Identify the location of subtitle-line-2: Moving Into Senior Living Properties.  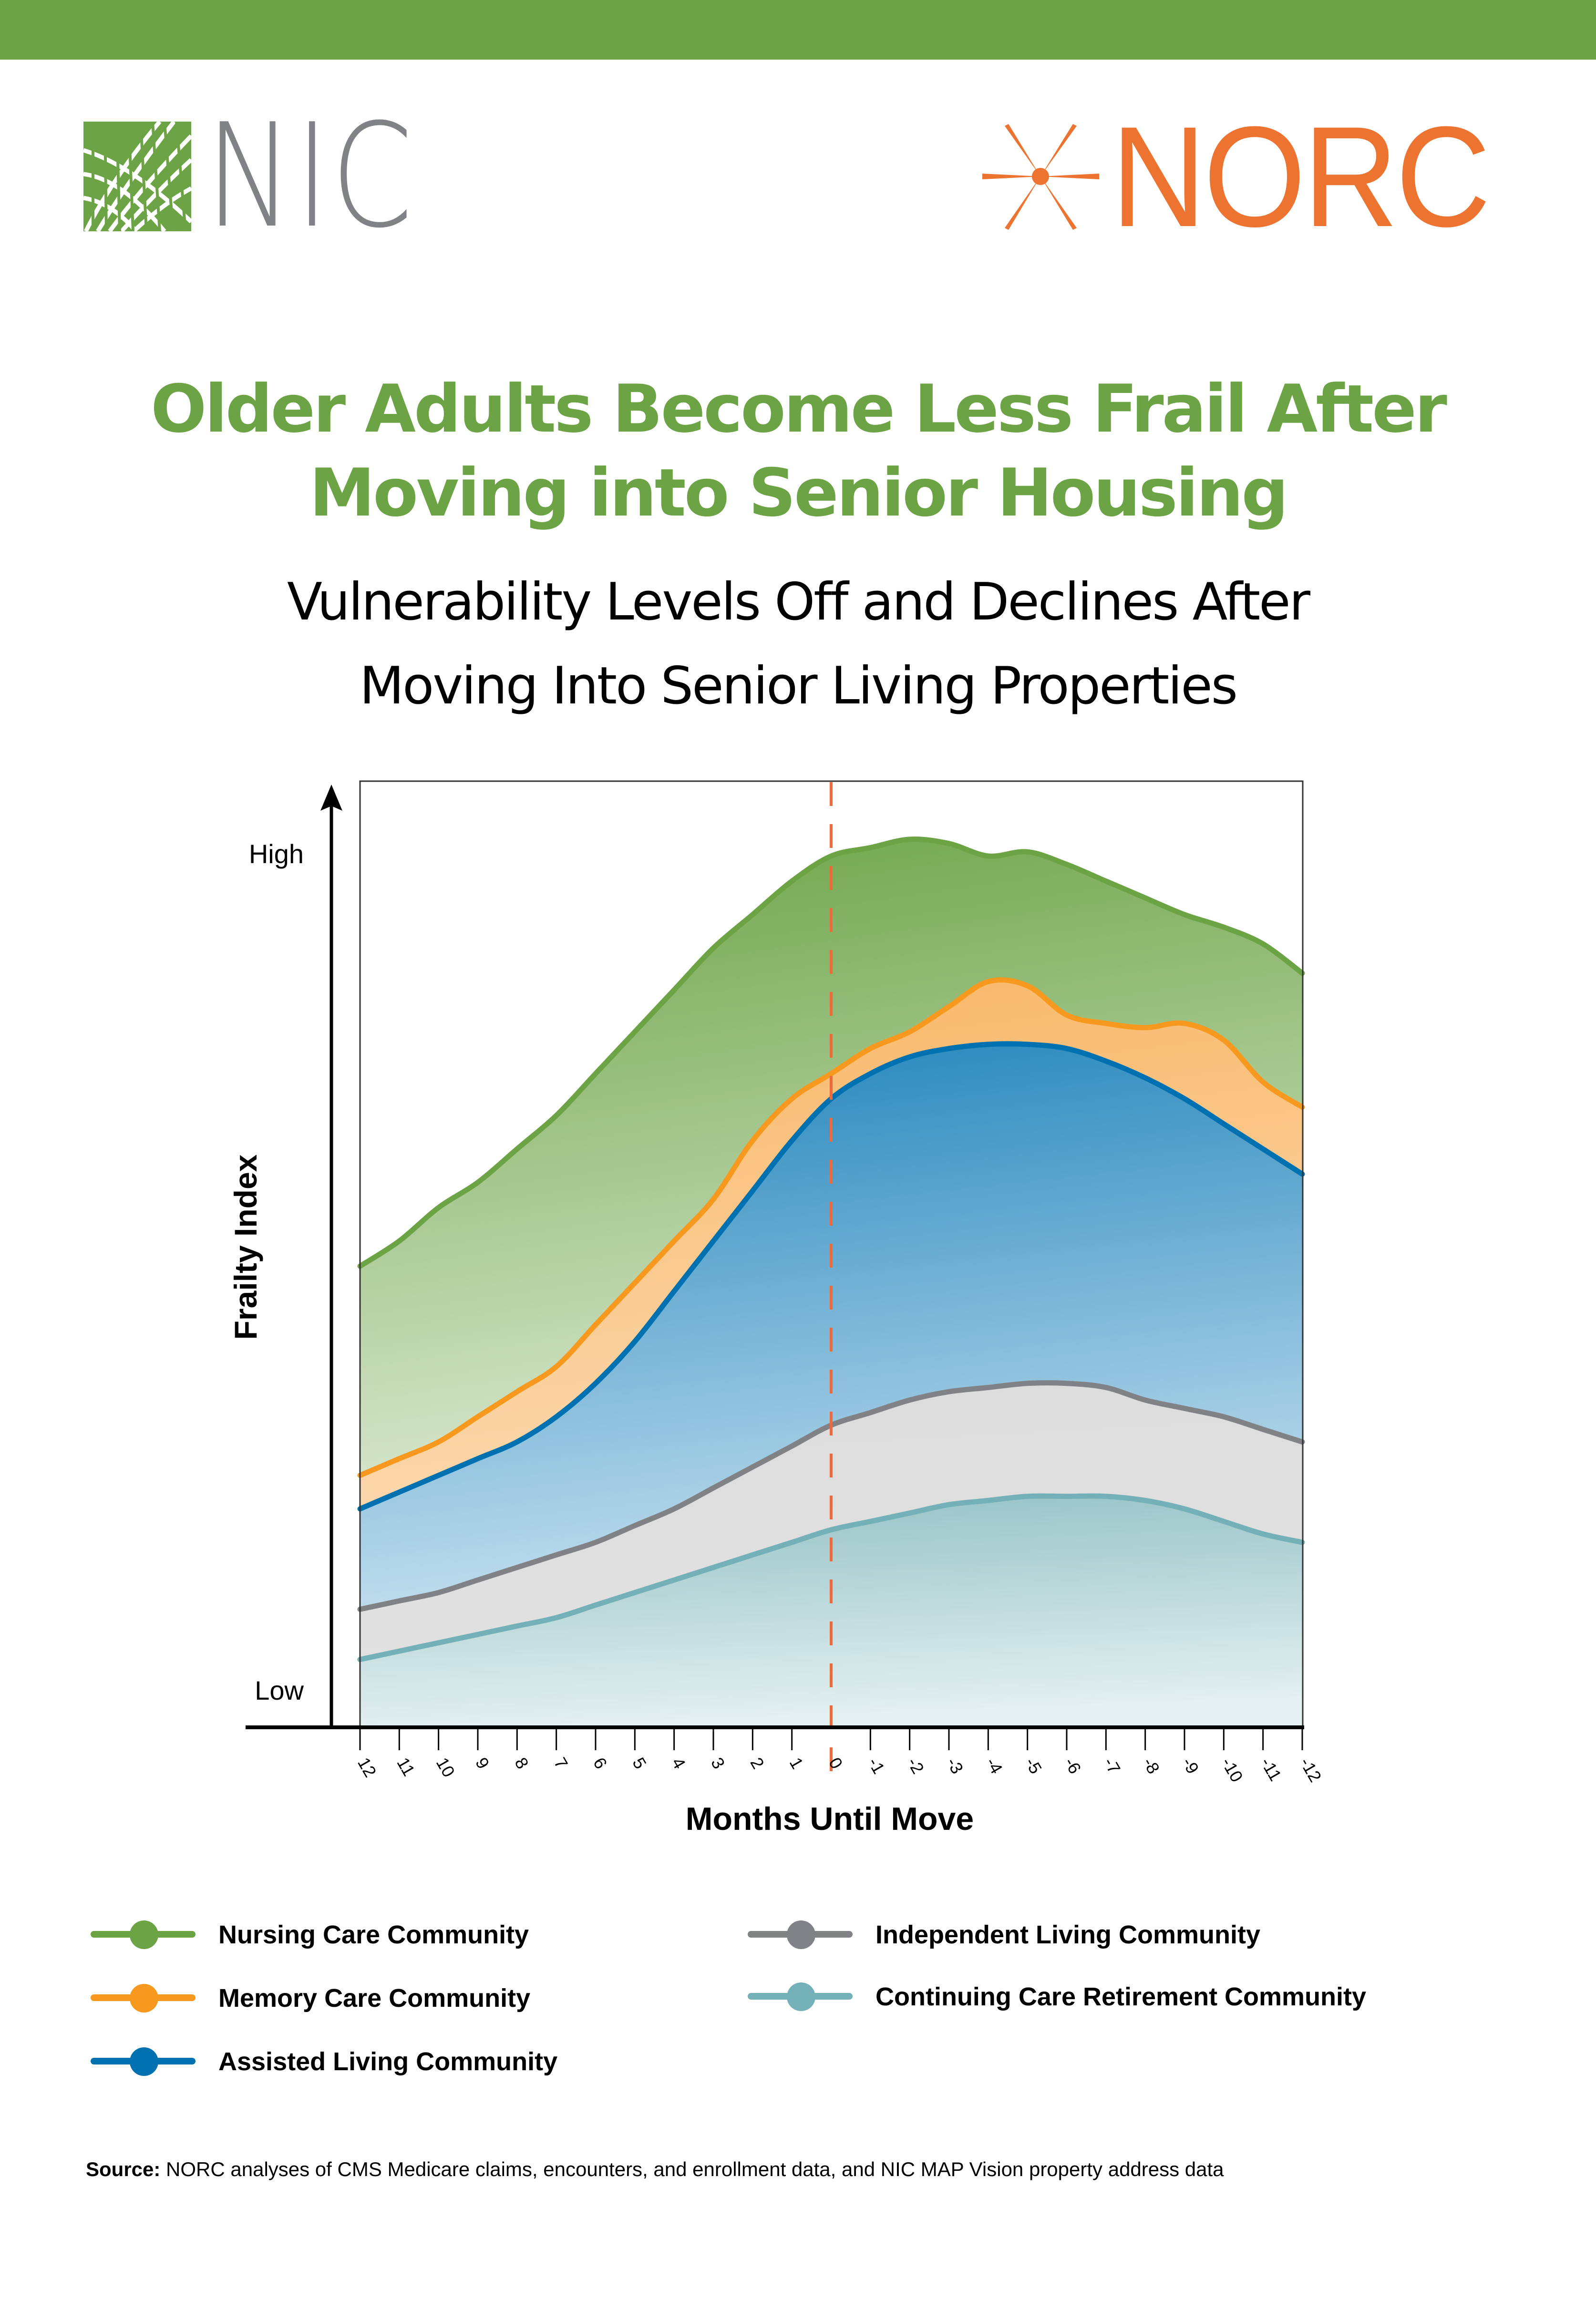
(798, 686).